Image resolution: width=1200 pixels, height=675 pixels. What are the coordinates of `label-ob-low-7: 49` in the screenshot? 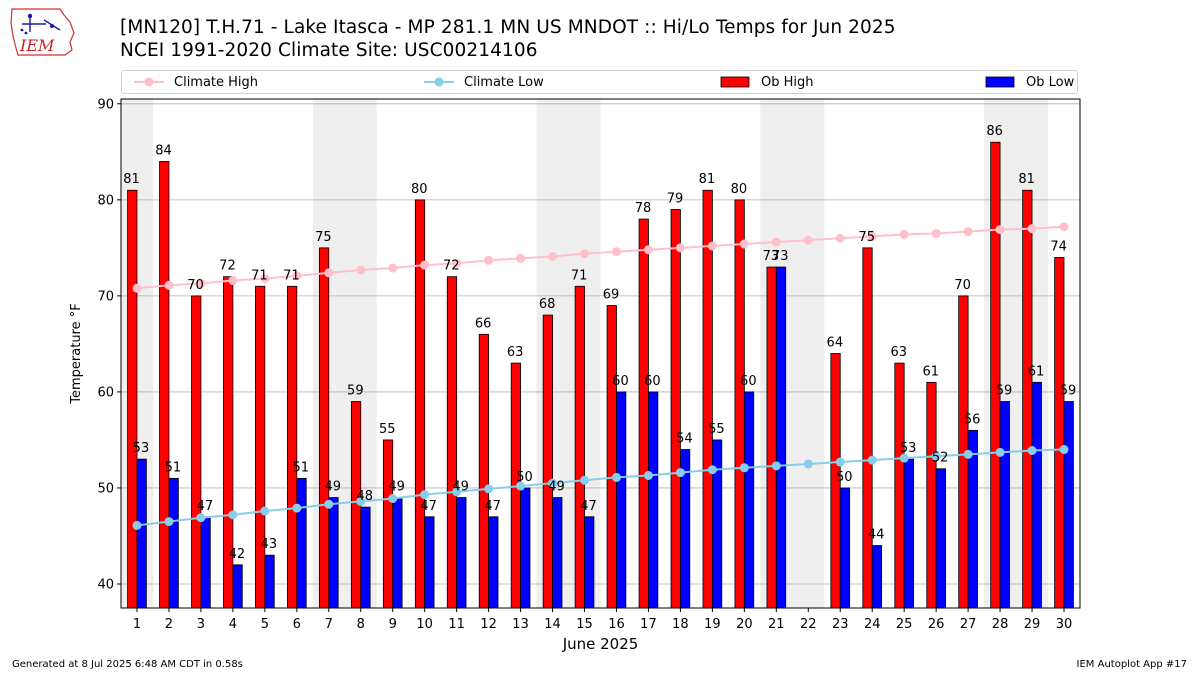 It's located at (332, 487).